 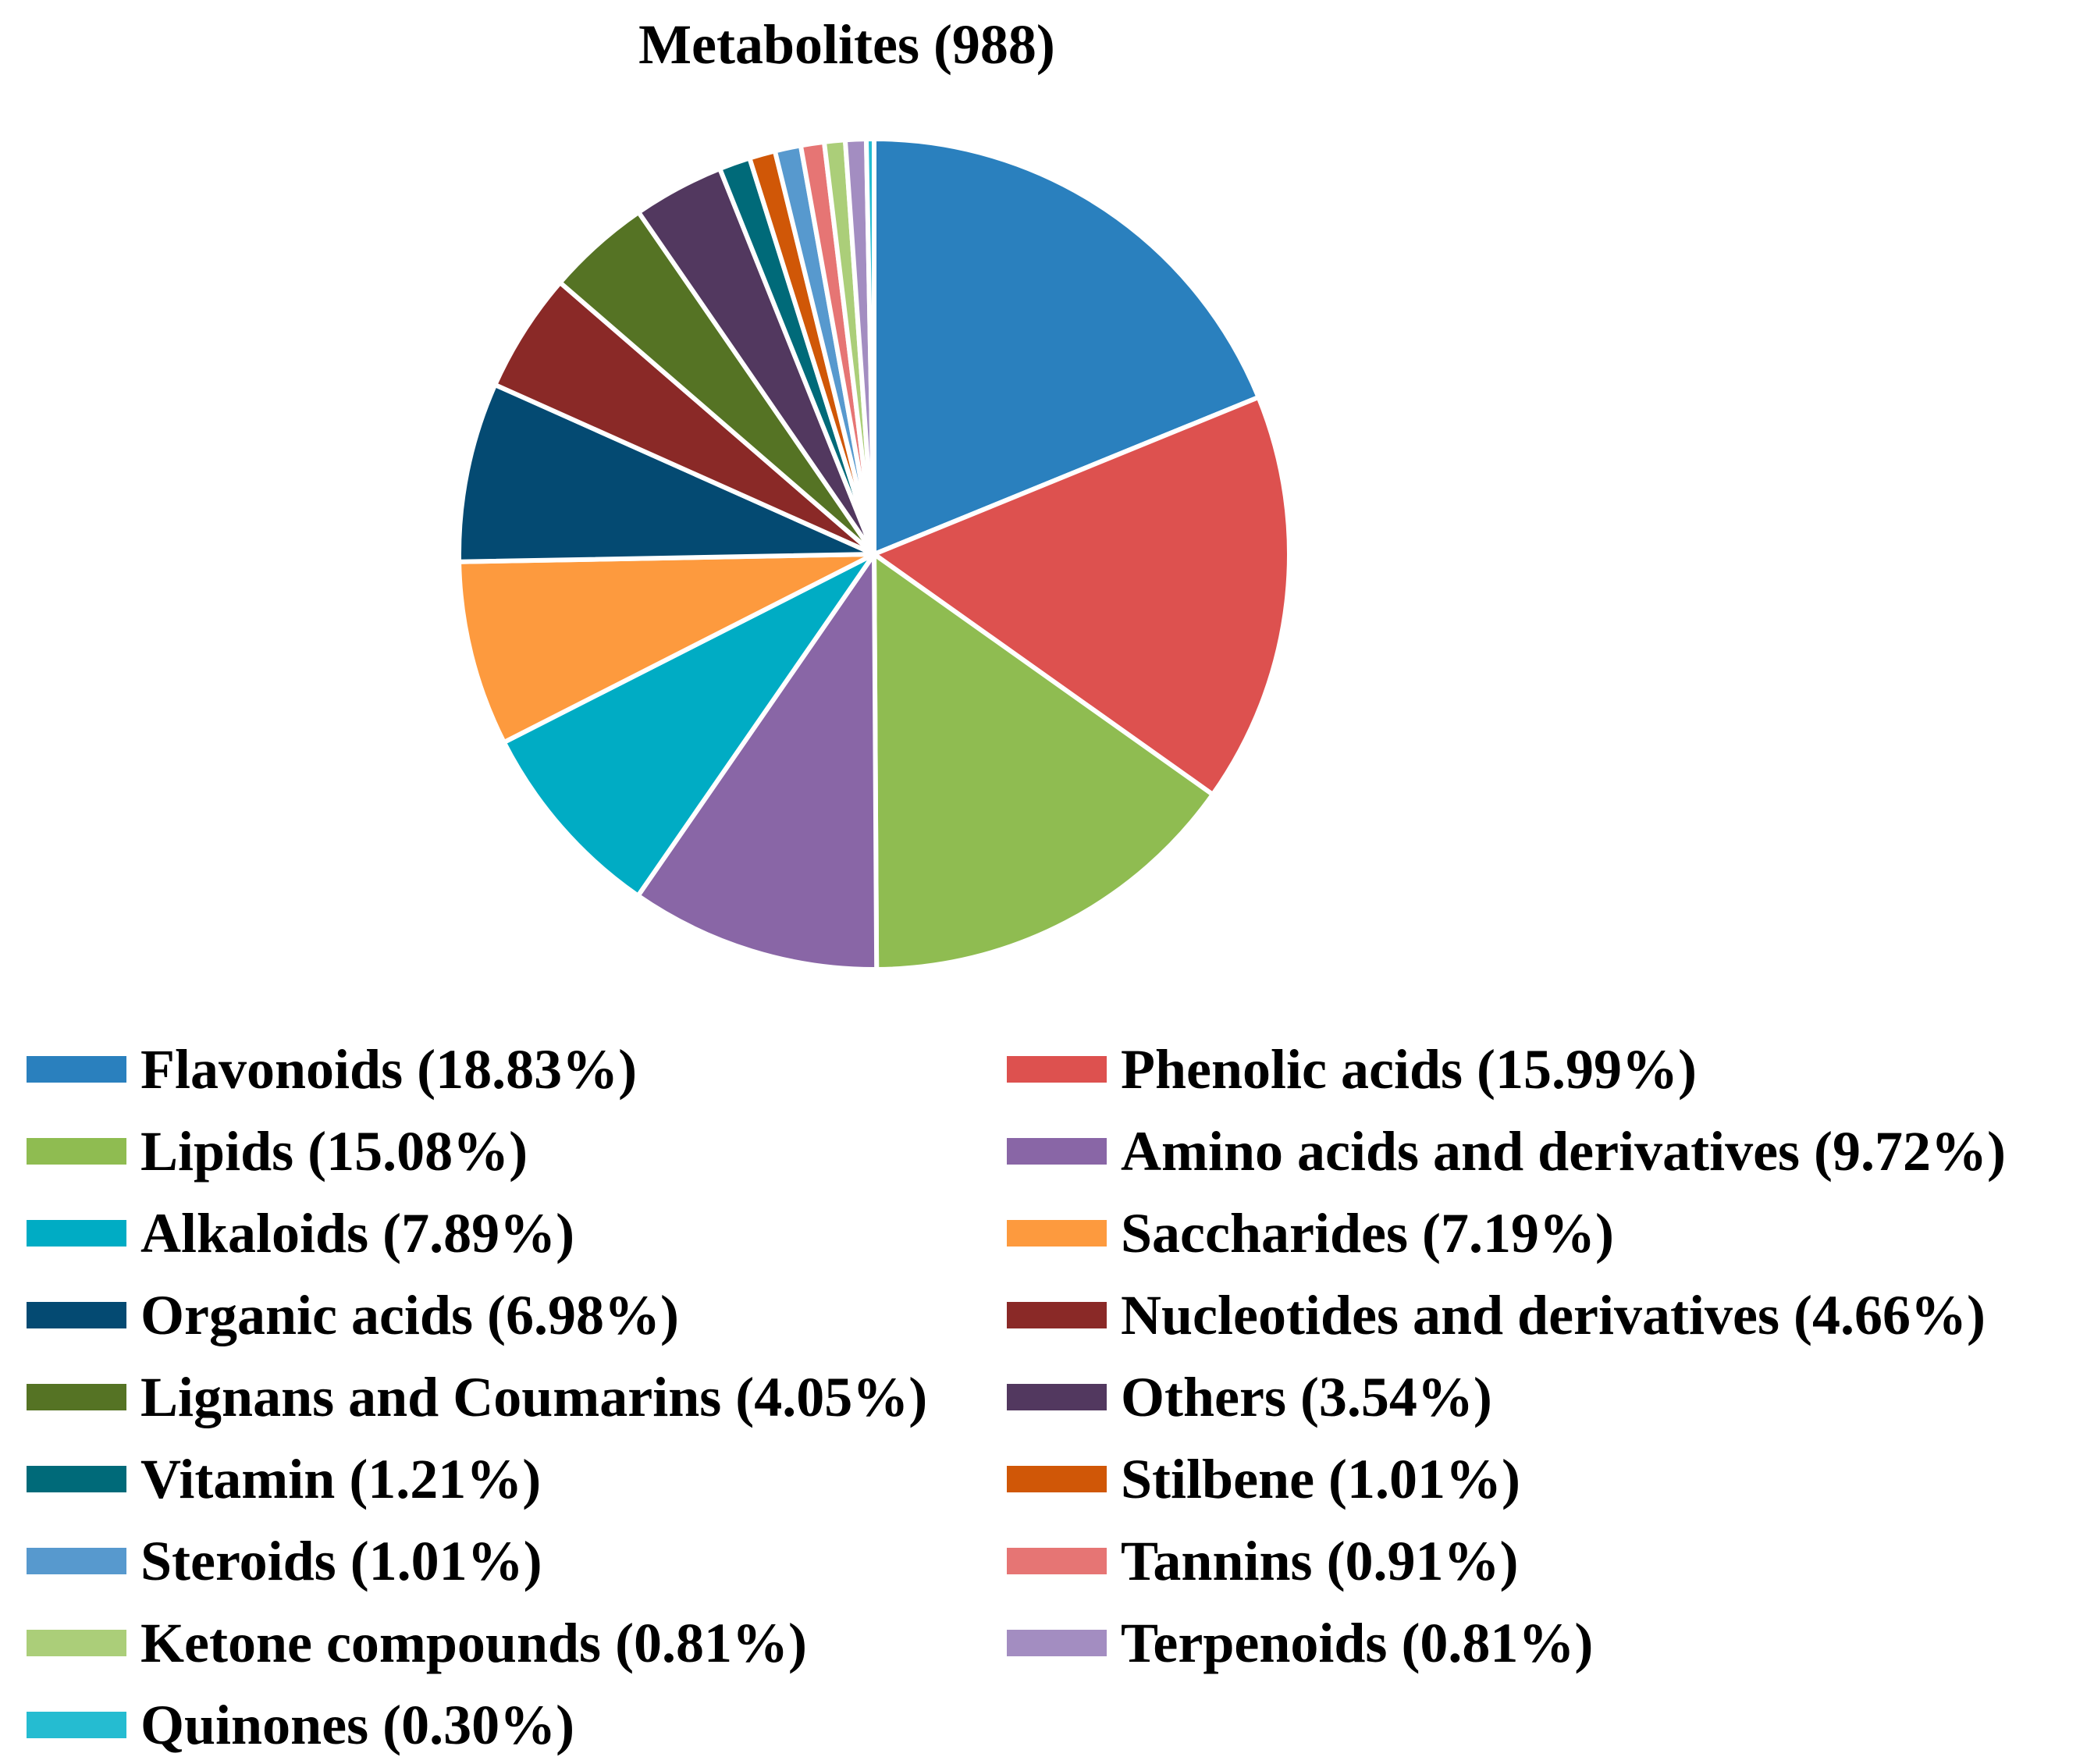 I want to click on legend-item-flavonoids: Flavonoids (18.83%), so click(x=332, y=1069).